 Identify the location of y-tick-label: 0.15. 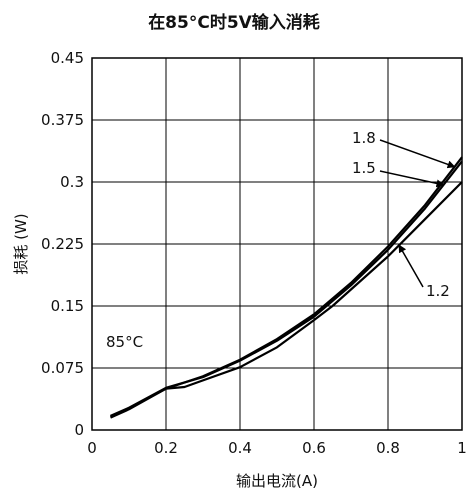
(67, 306).